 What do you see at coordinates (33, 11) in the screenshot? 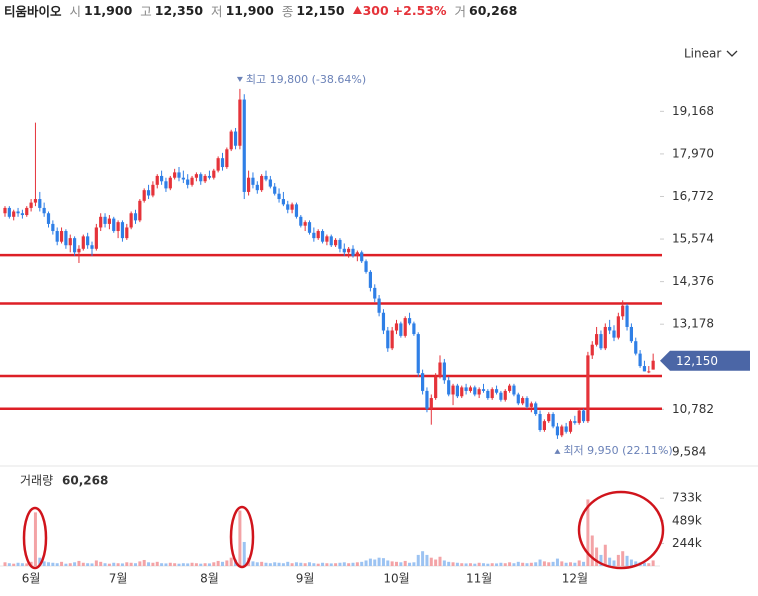
I see `stock-name: 티움바이오` at bounding box center [33, 11].